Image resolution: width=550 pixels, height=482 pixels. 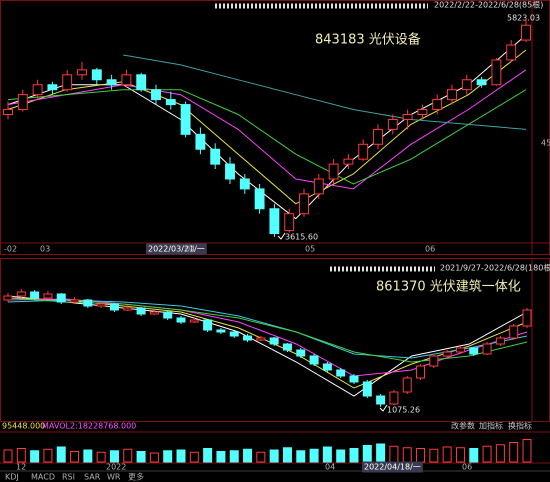 I want to click on x-tick-label: 2022/03/21/一, so click(x=176, y=249).